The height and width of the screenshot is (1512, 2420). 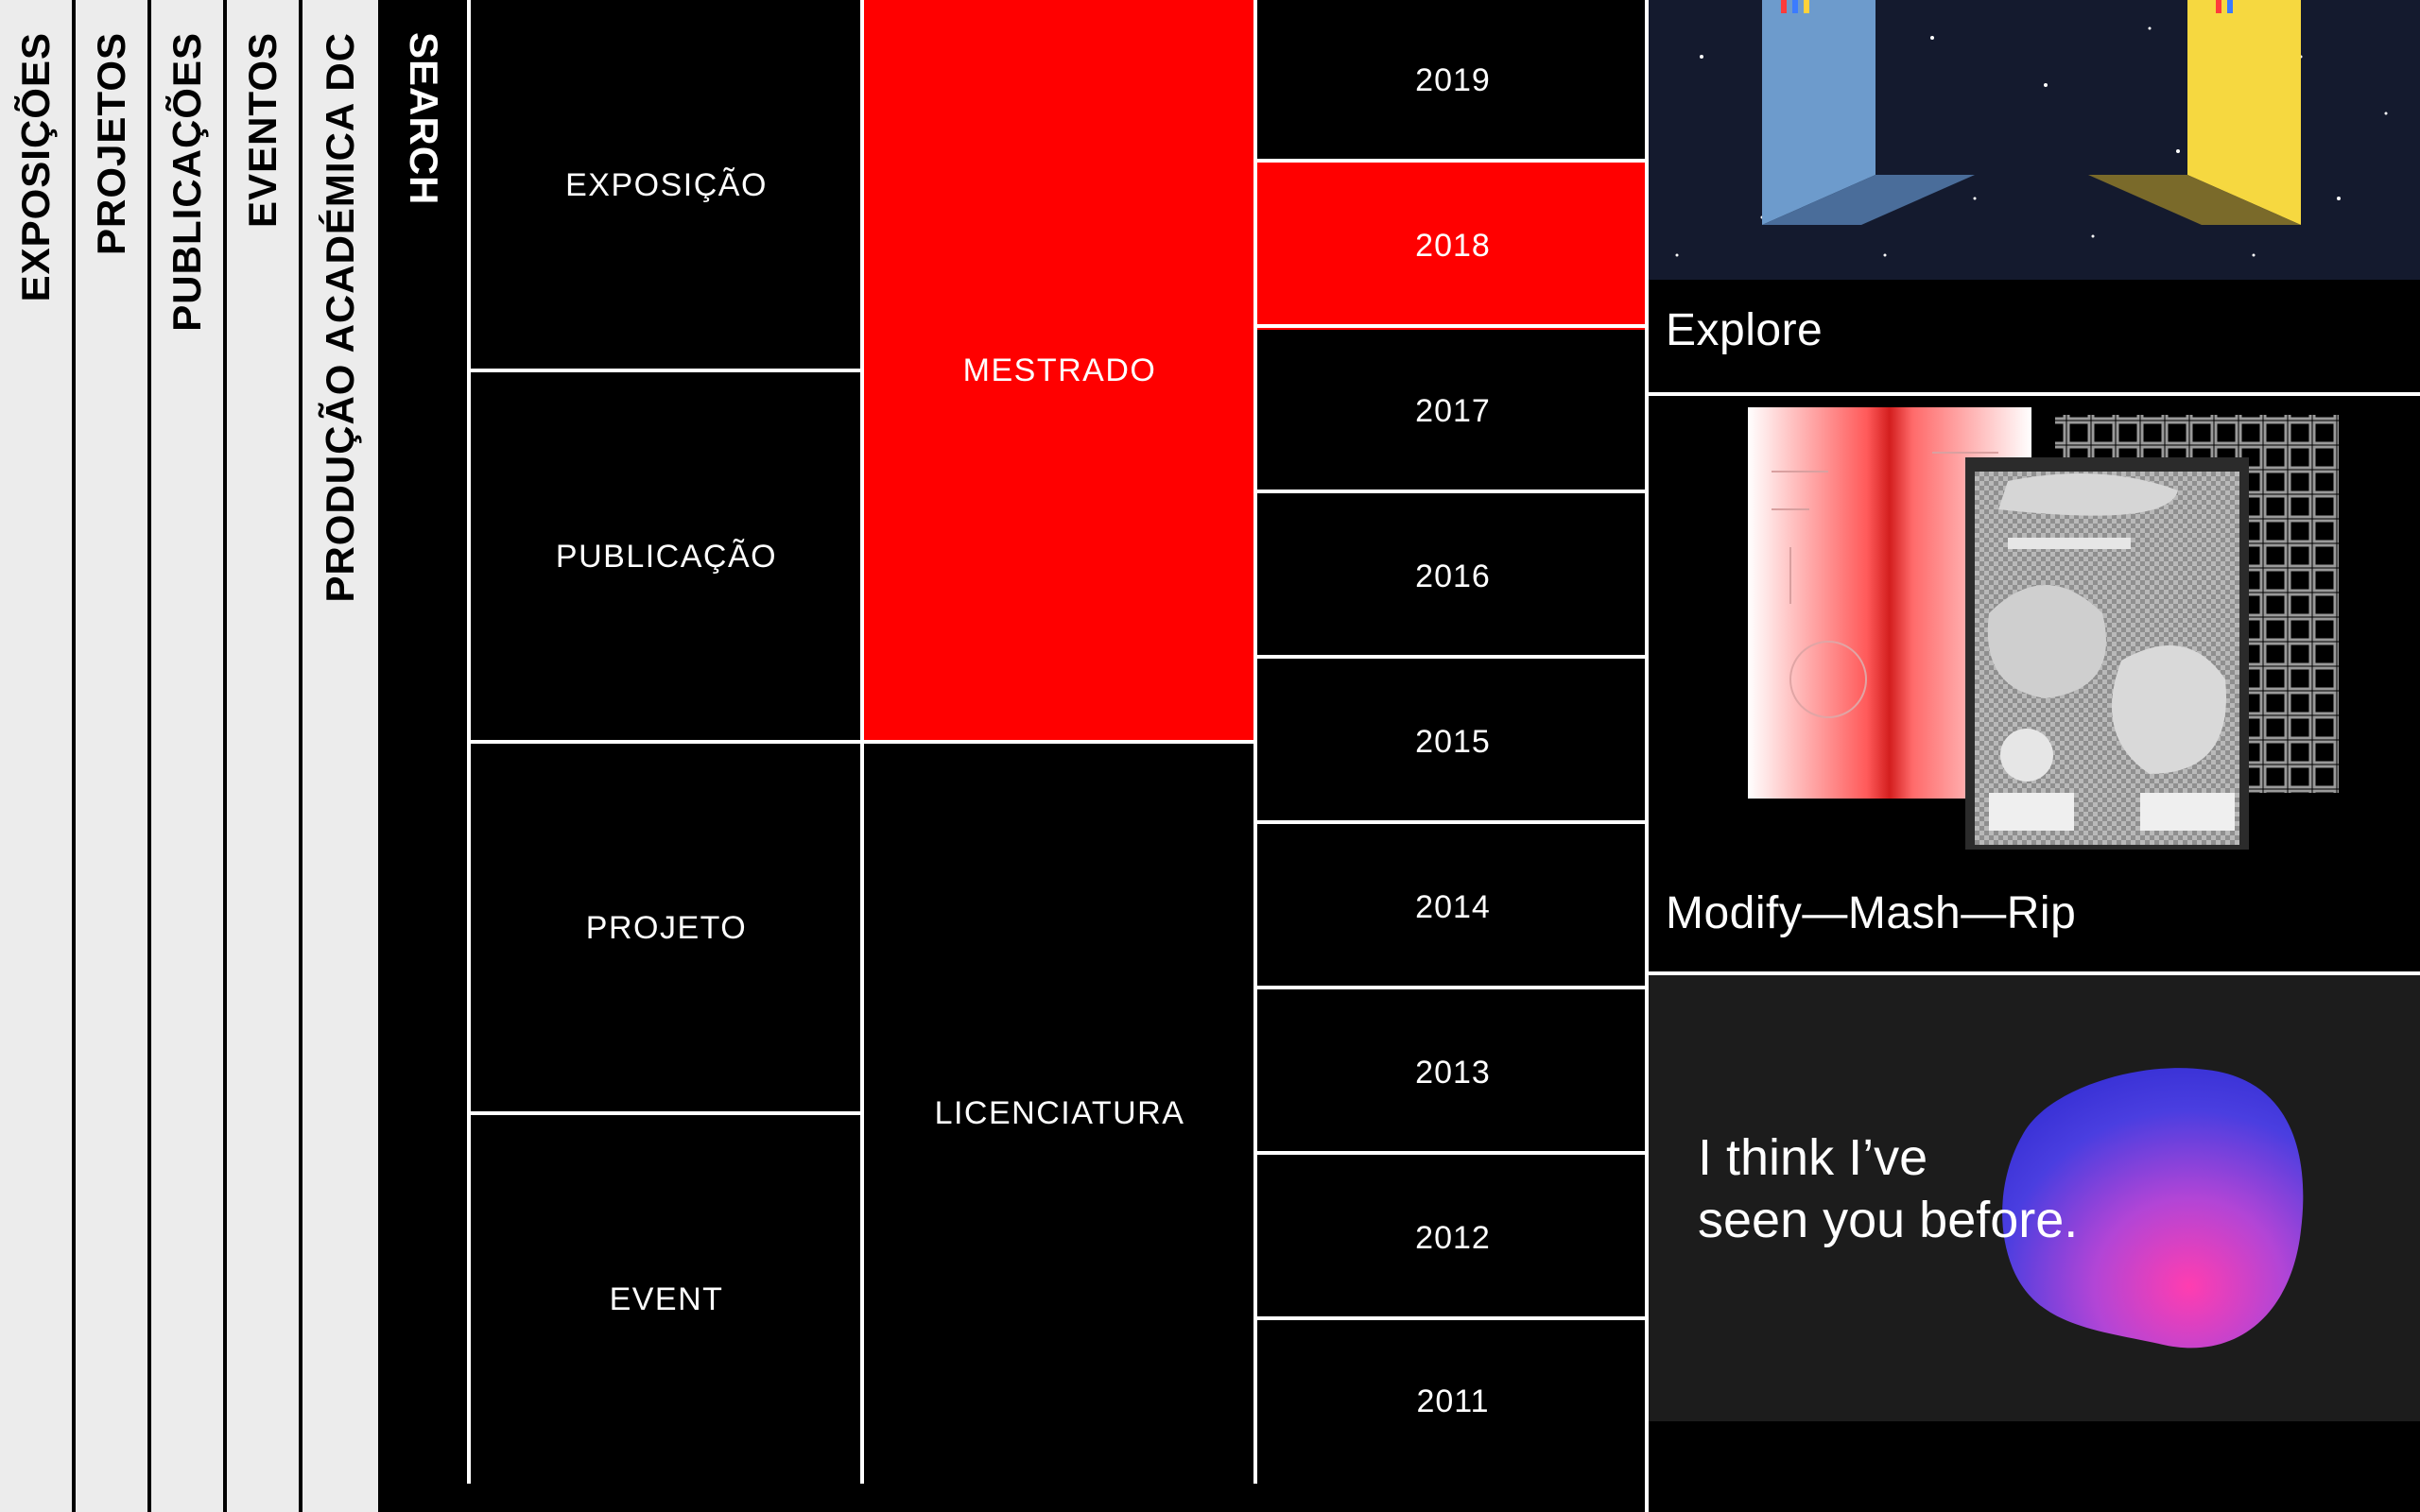 I want to click on nav-tab-label: PROJETOS, so click(x=111, y=143).